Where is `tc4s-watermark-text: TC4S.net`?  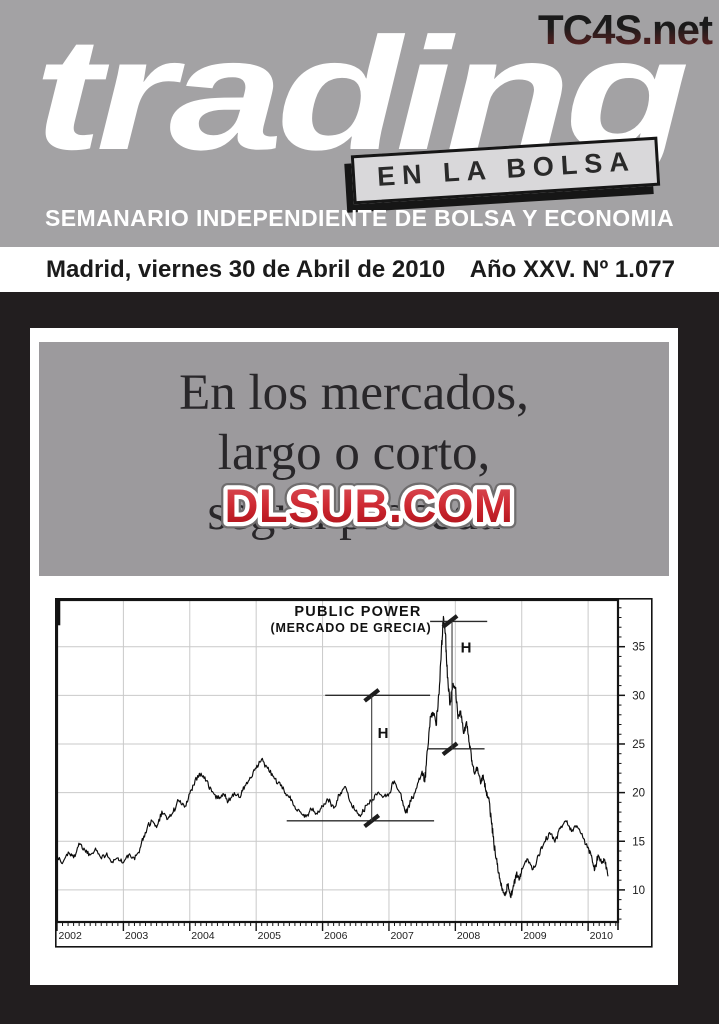 tc4s-watermark-text: TC4S.net is located at coordinates (625, 29).